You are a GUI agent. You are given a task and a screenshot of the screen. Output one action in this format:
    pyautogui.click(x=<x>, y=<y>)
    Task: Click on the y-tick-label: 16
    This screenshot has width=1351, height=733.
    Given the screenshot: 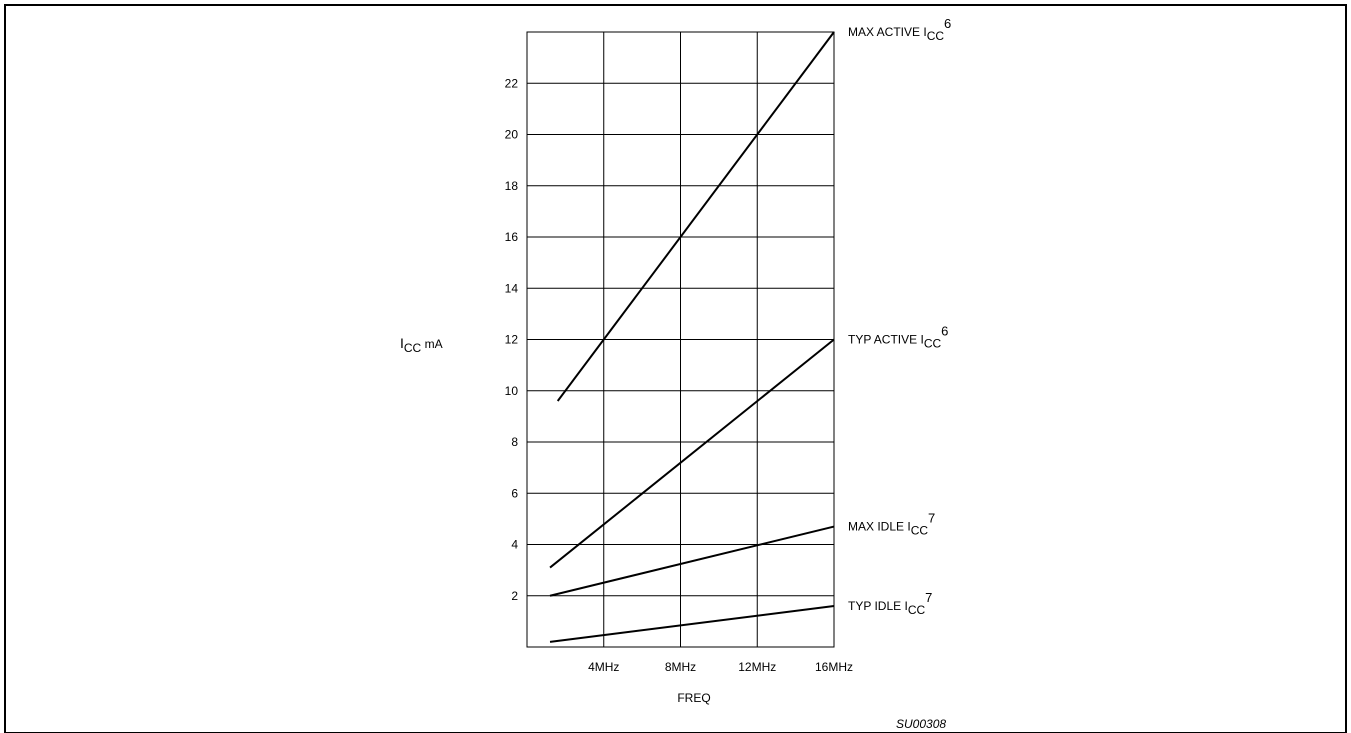 What is the action you would take?
    pyautogui.click(x=512, y=237)
    